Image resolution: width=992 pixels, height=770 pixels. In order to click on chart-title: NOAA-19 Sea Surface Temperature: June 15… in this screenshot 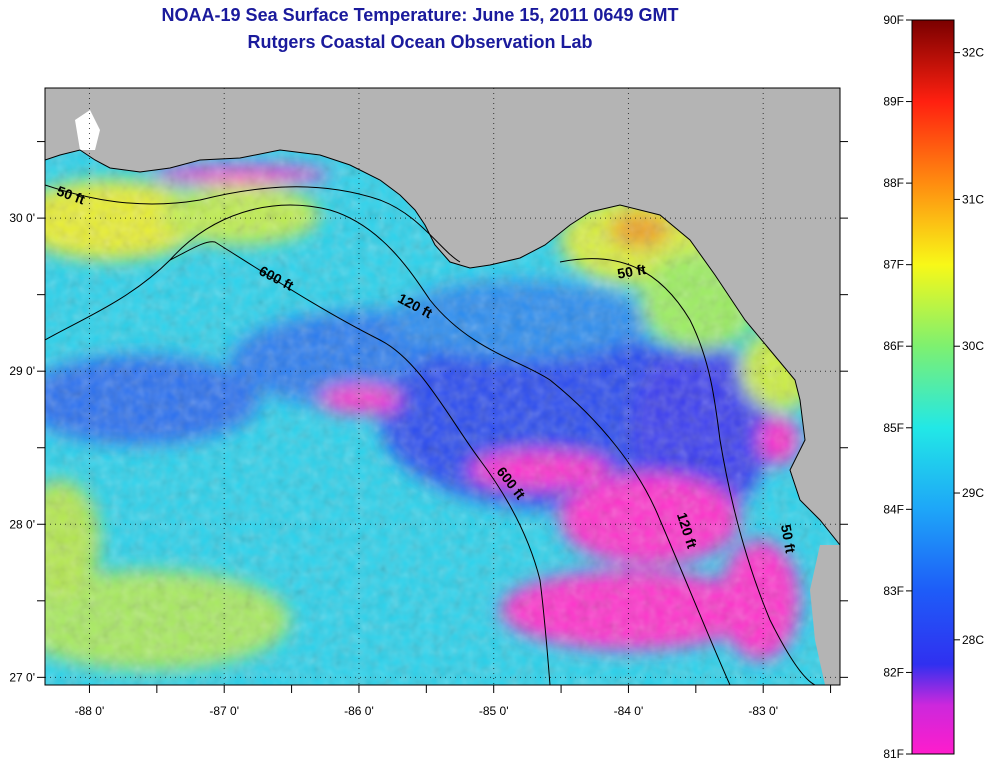, I will do `click(420, 15)`.